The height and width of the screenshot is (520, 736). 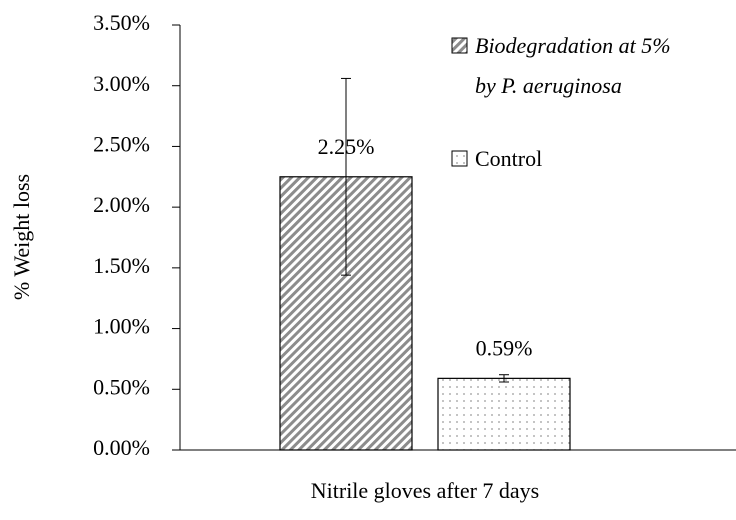 What do you see at coordinates (121, 326) in the screenshot?
I see `y-tick-label: 1.00%` at bounding box center [121, 326].